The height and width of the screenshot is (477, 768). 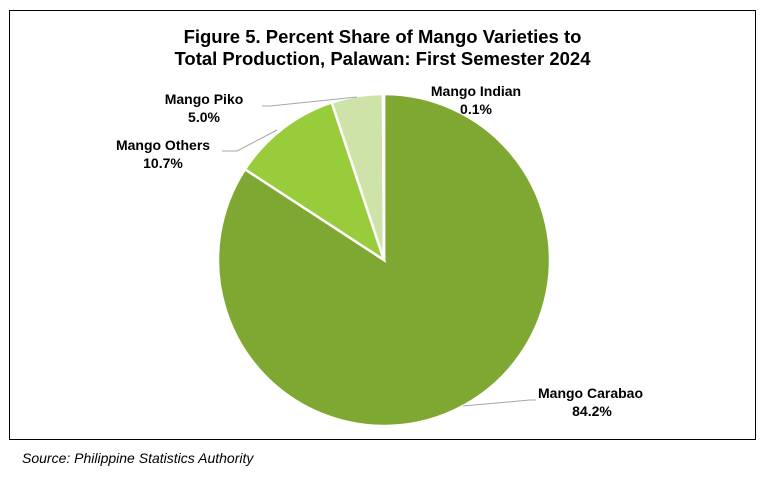 What do you see at coordinates (204, 99) in the screenshot?
I see `slice-label-mango-piko: Mango Piko` at bounding box center [204, 99].